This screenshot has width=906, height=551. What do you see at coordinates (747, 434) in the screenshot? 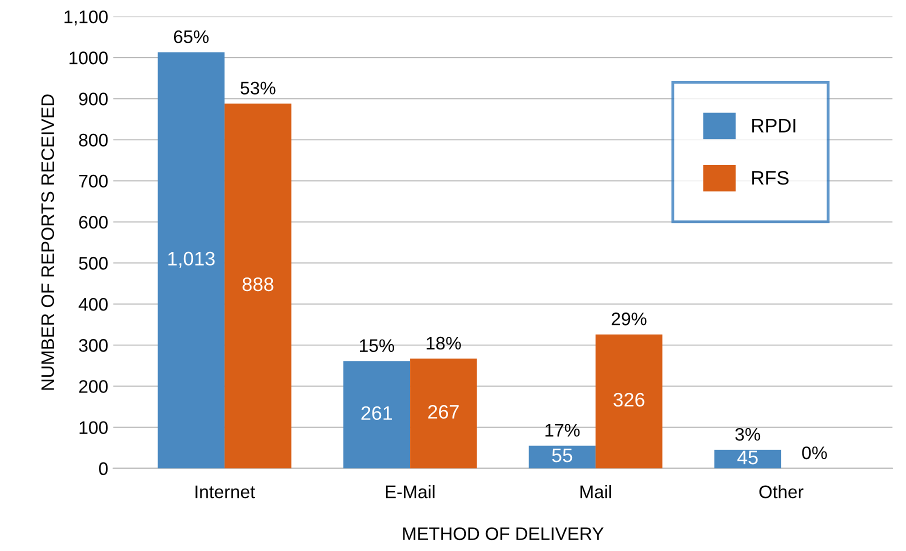
I see `annotation: 3%` at bounding box center [747, 434].